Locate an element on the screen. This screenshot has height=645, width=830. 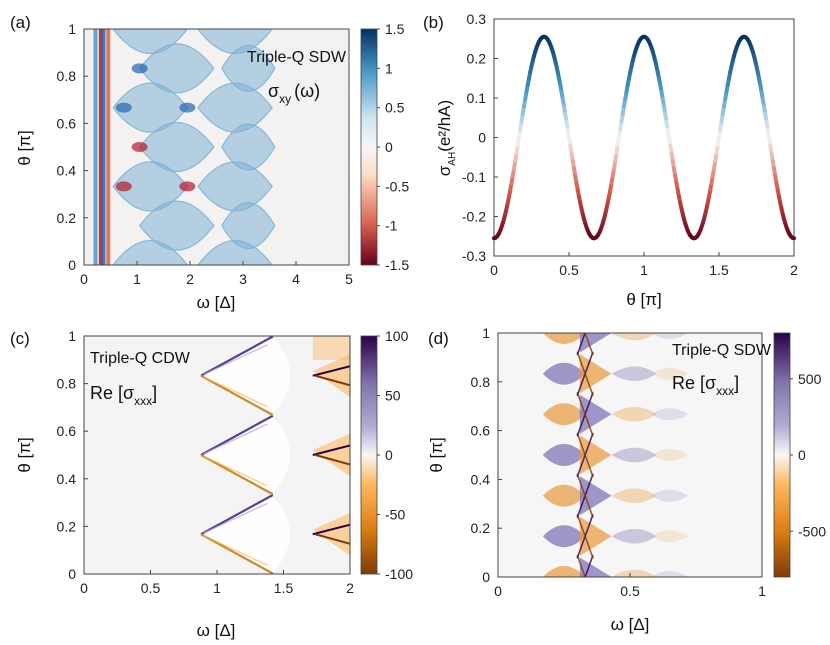
a-xtick-label: 5 is located at coordinates (349, 279).